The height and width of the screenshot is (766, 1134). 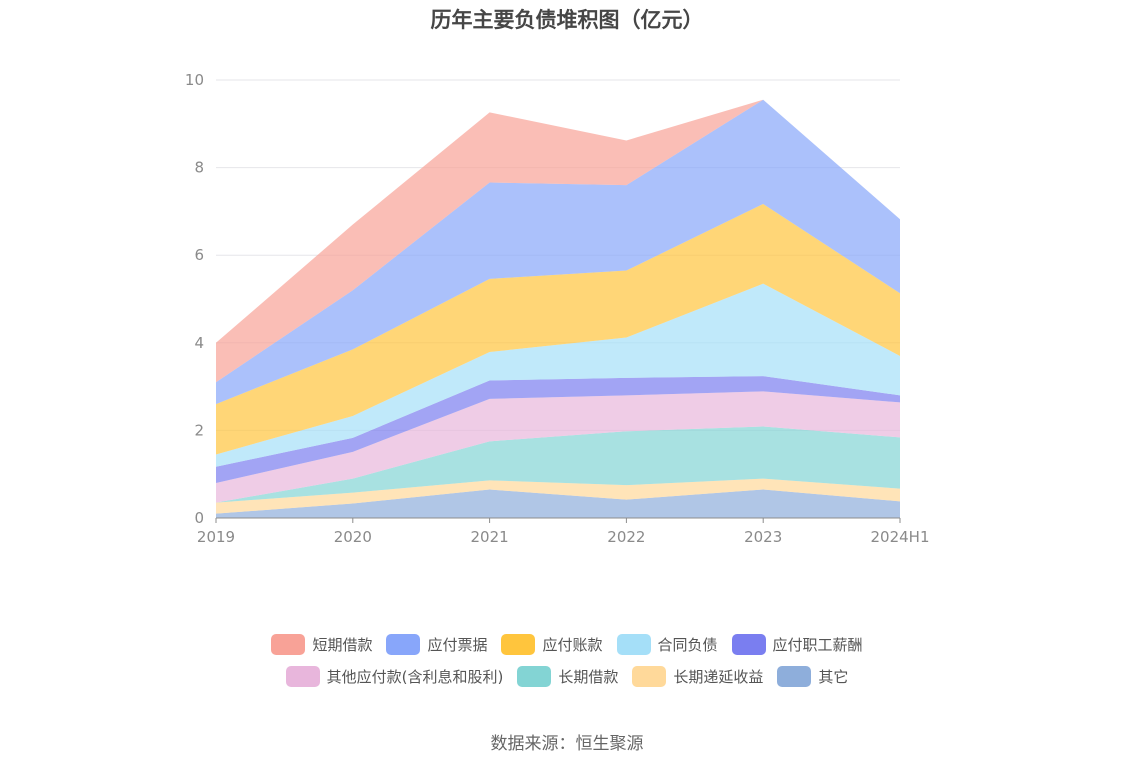 I want to click on legend-label: 应付职工薪酬, so click(x=817, y=644).